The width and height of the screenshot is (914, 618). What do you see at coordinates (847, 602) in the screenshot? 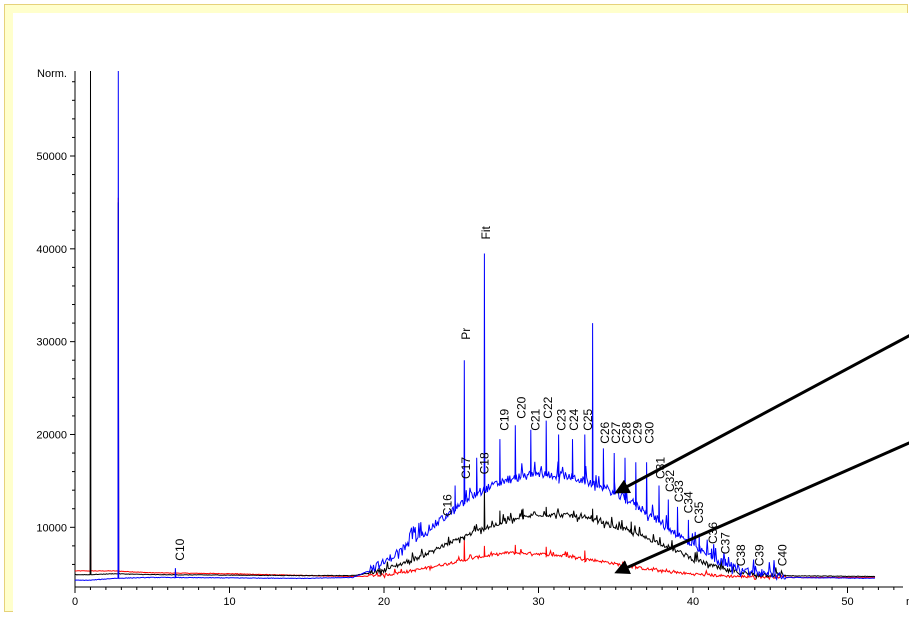
I see `x-tick-label: 50` at bounding box center [847, 602].